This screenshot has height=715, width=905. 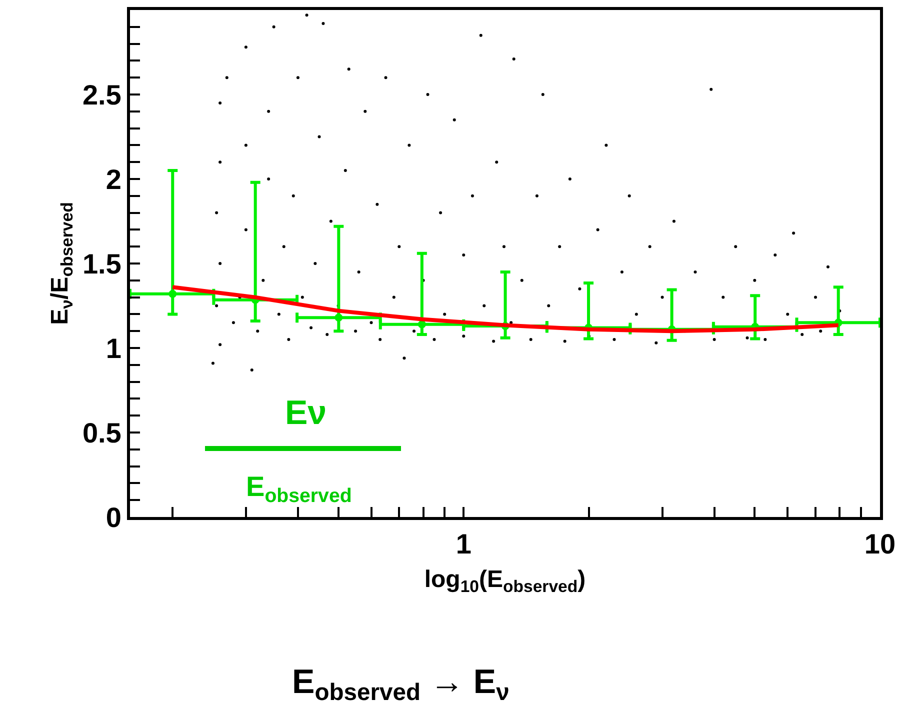 What do you see at coordinates (114, 348) in the screenshot?
I see `y-tick-label: 1` at bounding box center [114, 348].